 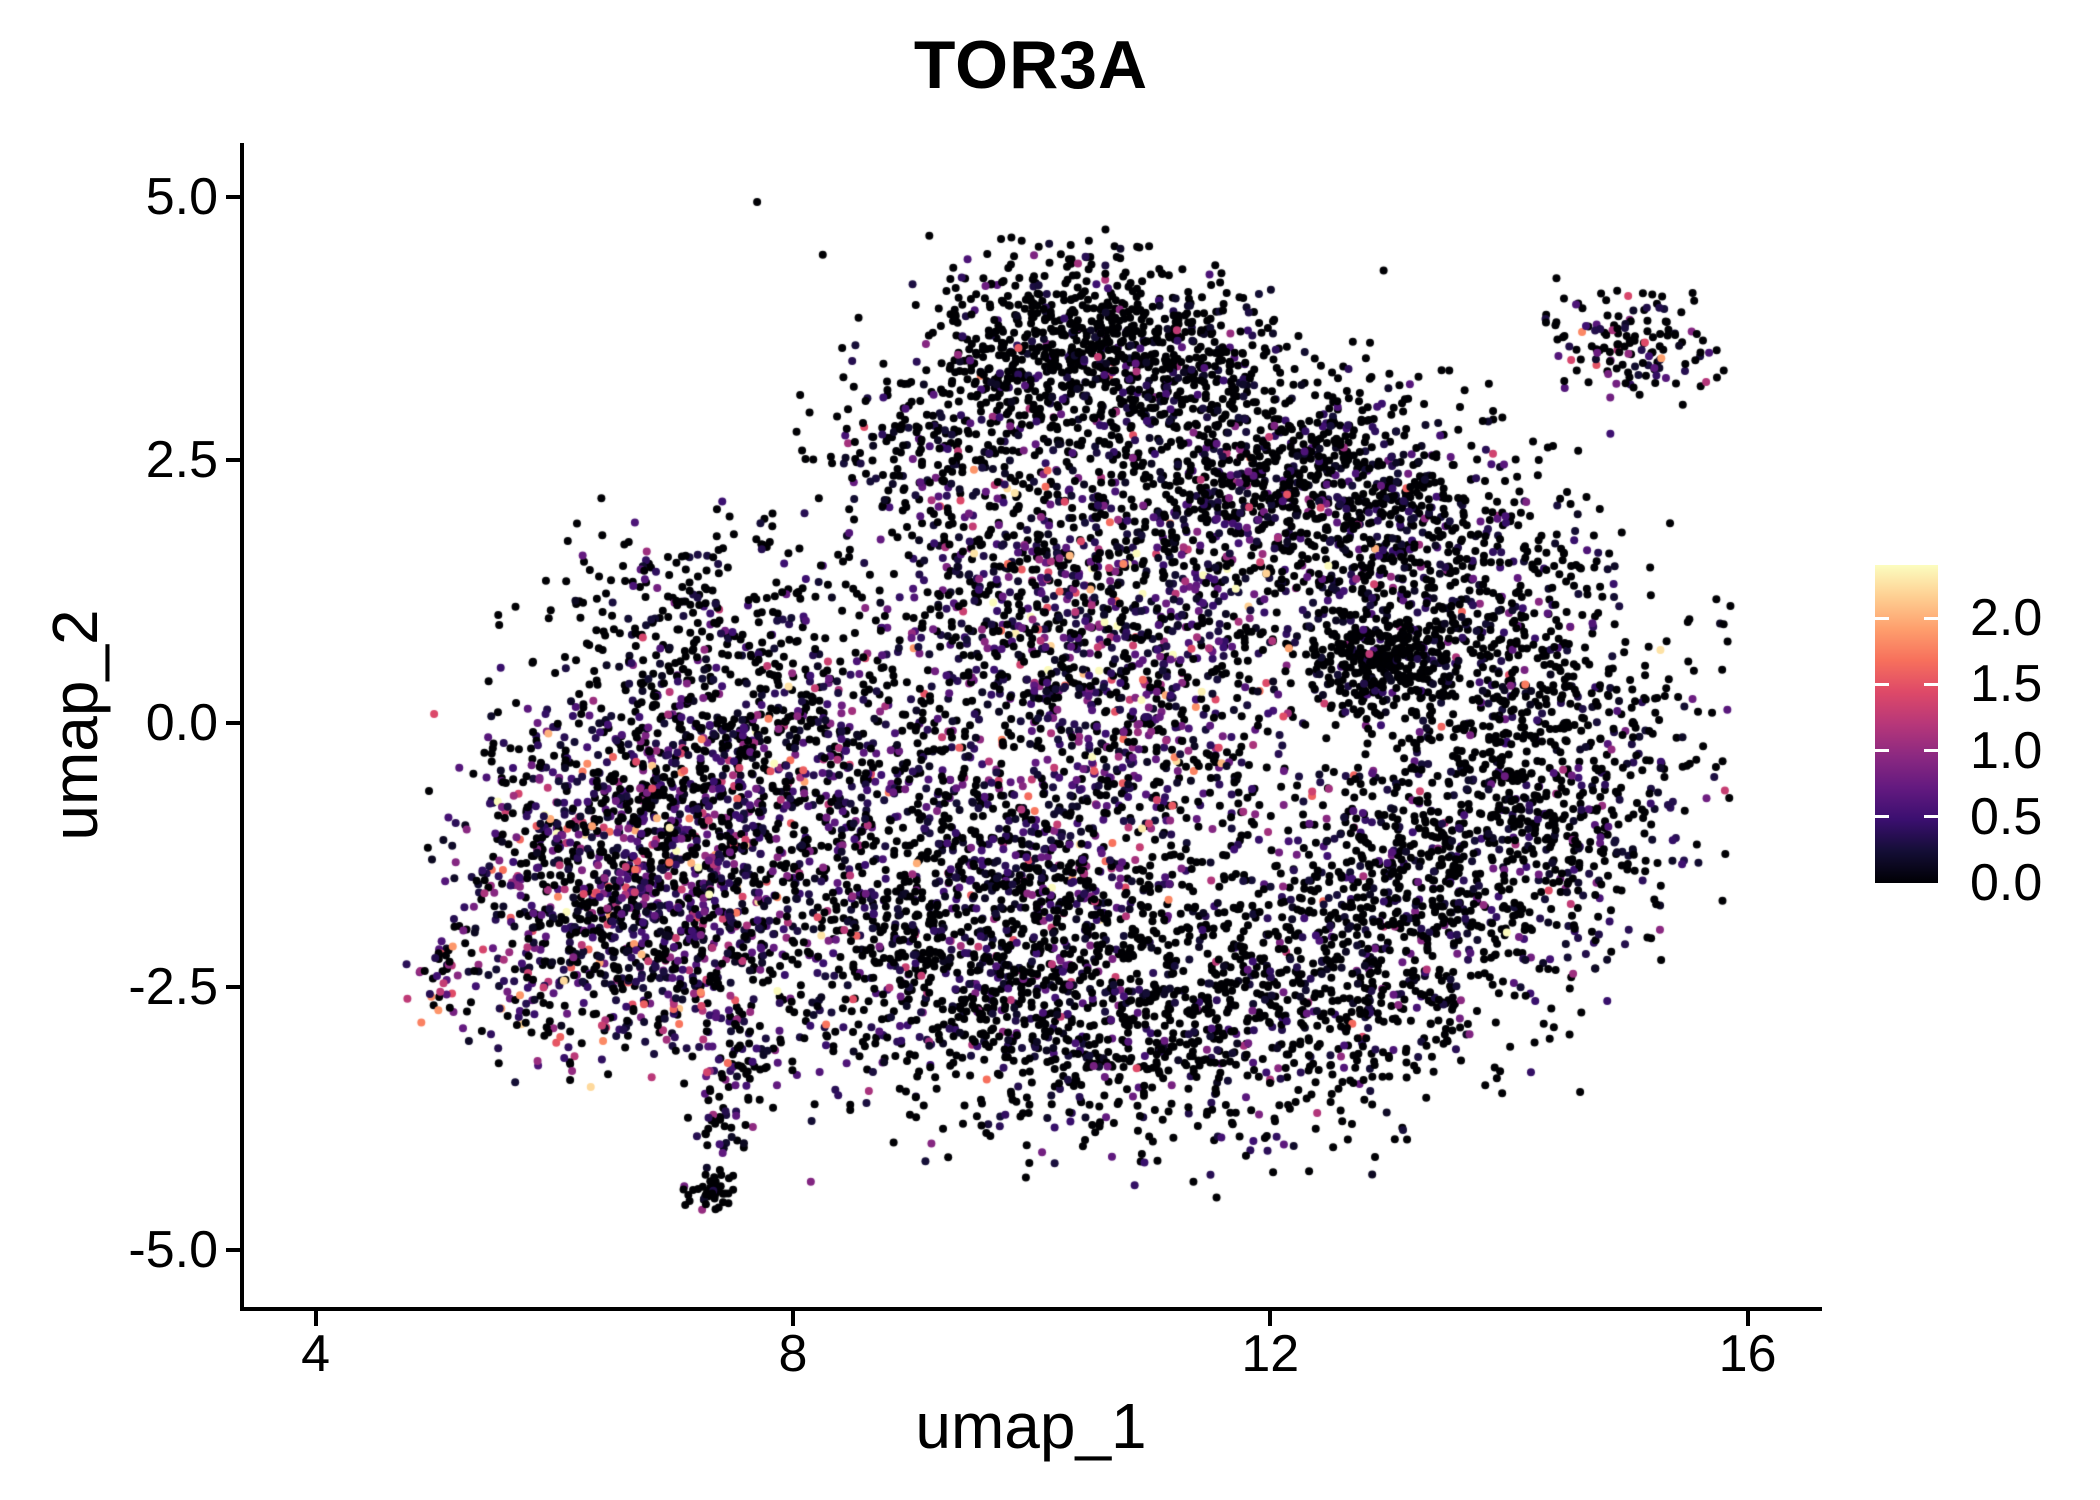 I want to click on y-axis-line, so click(x=242, y=727).